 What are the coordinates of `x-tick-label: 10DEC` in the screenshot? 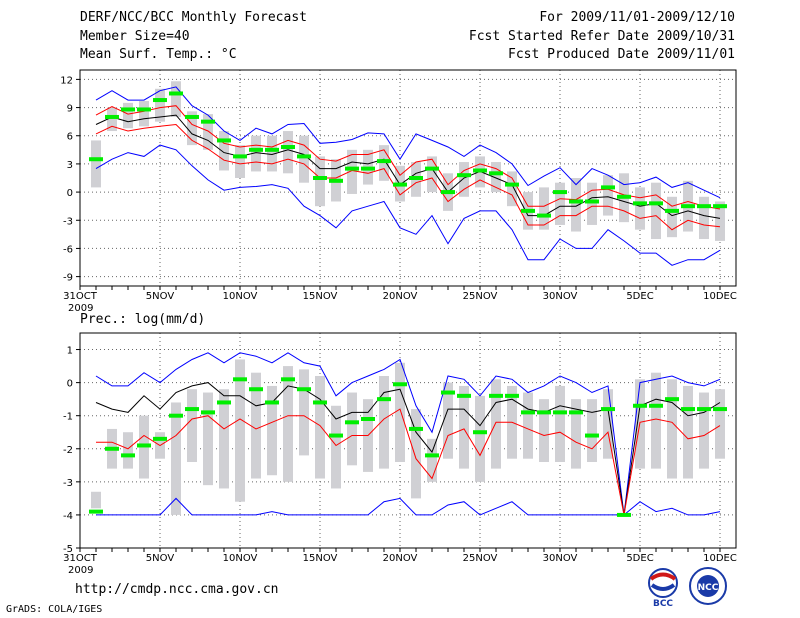 It's located at (720, 558).